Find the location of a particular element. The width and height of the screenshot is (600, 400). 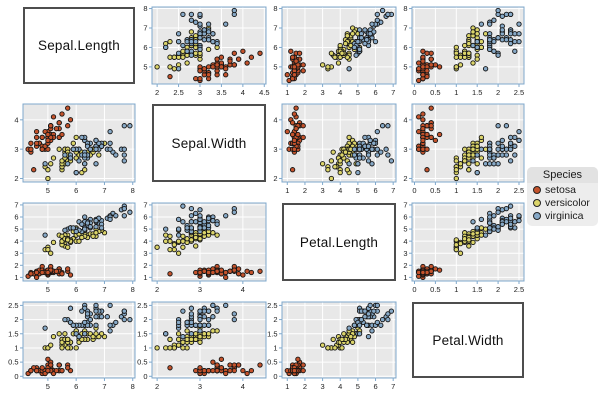

svg-text: 3.5 is located at coordinates (221, 92).